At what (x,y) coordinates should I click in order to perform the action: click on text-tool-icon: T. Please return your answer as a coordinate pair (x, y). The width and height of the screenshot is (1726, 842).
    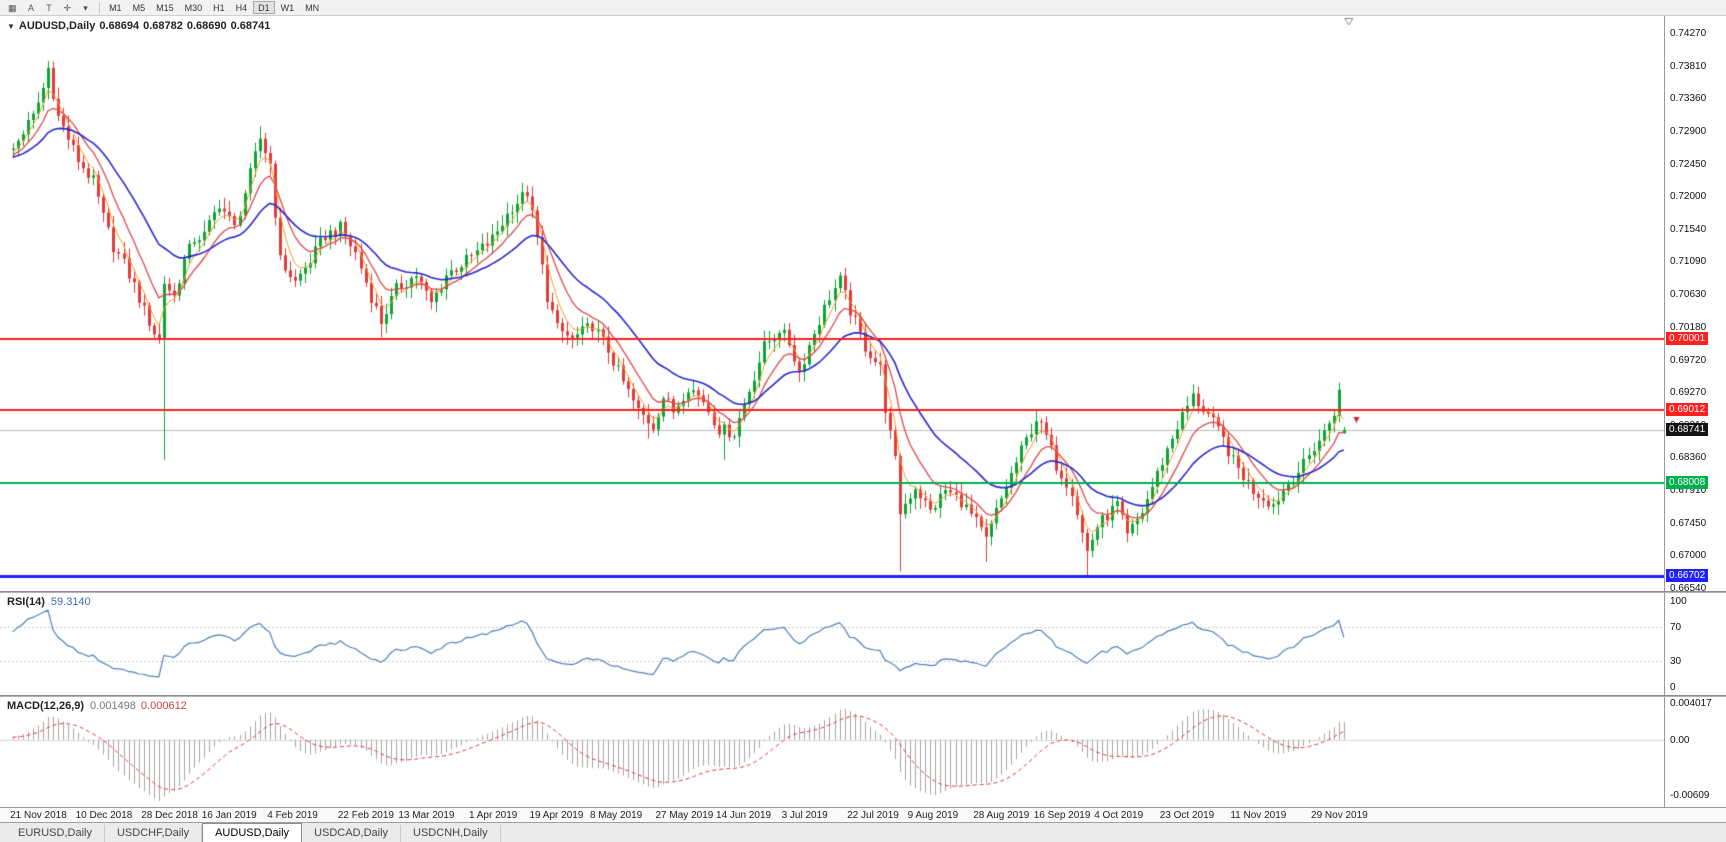
    Looking at the image, I should click on (49, 8).